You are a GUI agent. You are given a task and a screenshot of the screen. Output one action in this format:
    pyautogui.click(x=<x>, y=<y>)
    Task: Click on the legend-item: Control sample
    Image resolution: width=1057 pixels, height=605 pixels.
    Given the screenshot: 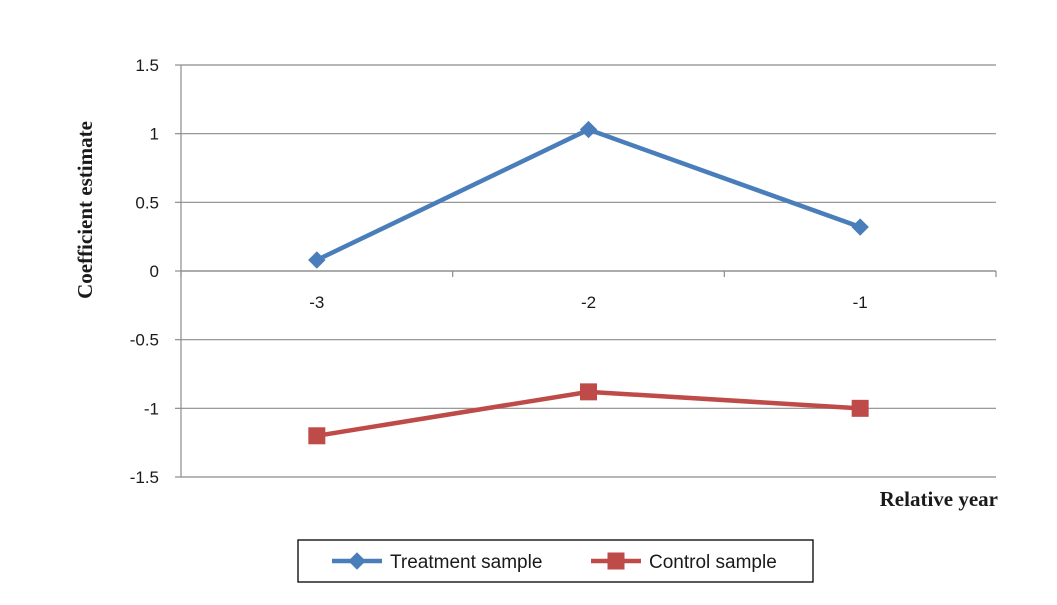 What is the action you would take?
    pyautogui.click(x=684, y=562)
    